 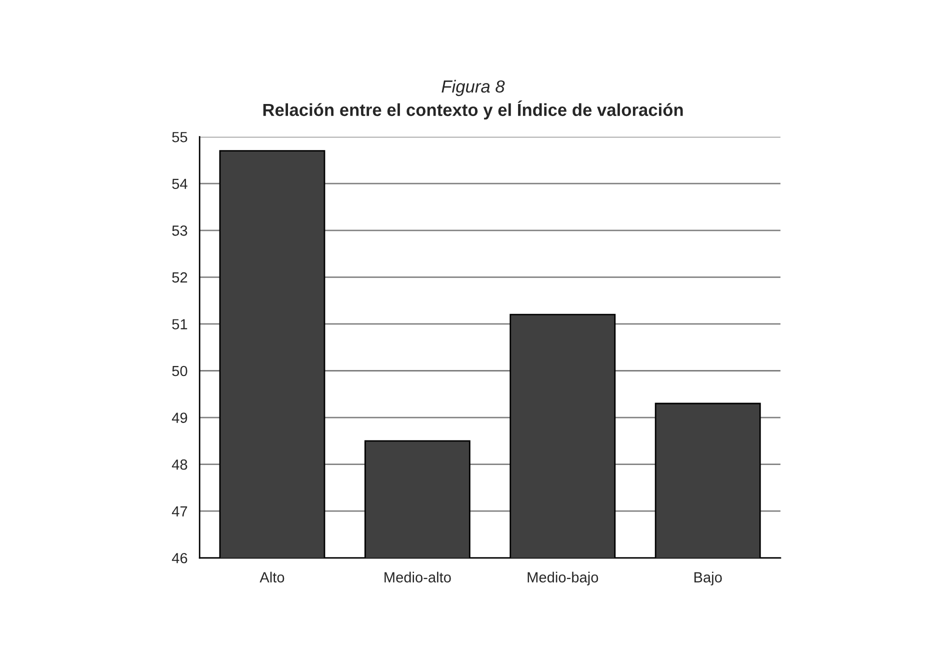 I want to click on x-tick-label: Bajo, so click(x=708, y=579).